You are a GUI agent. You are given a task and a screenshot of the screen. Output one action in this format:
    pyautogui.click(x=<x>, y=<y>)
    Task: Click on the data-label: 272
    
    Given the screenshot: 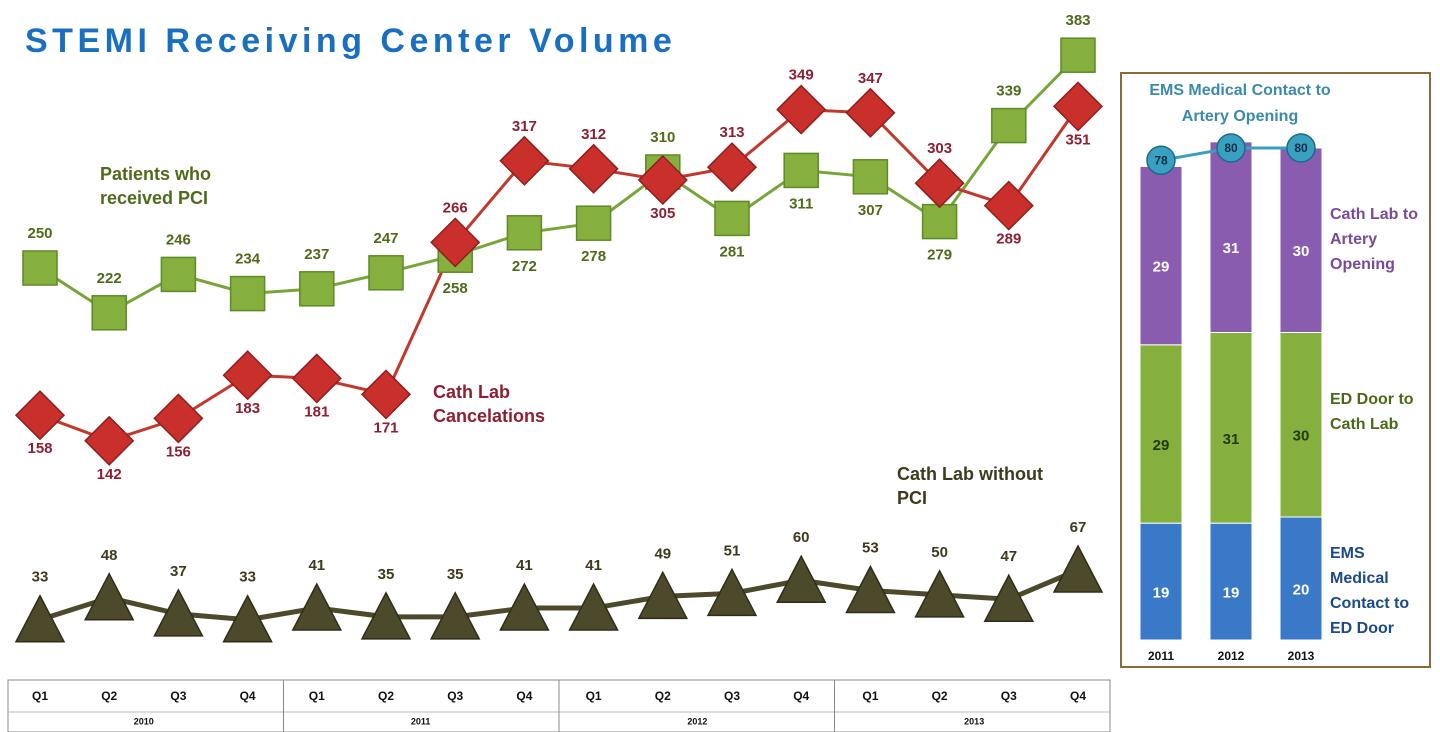 What is the action you would take?
    pyautogui.click(x=524, y=266)
    